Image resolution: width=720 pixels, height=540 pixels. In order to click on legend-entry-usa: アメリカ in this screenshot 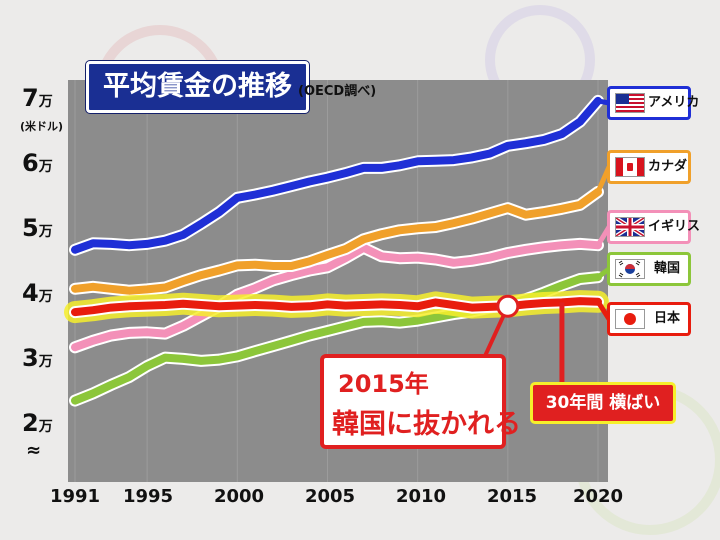, I will do `click(653, 103)`.